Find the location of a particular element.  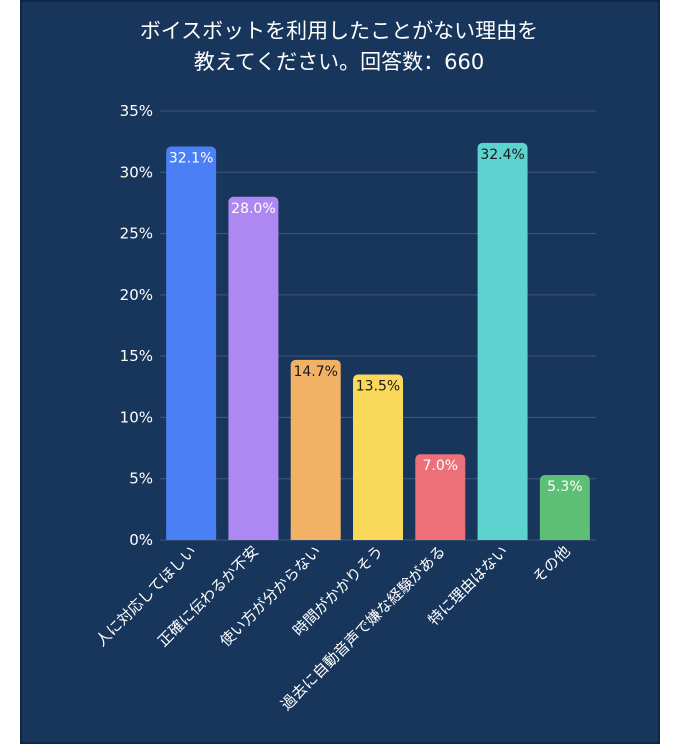

y-tick-label: 25% is located at coordinates (136, 234).